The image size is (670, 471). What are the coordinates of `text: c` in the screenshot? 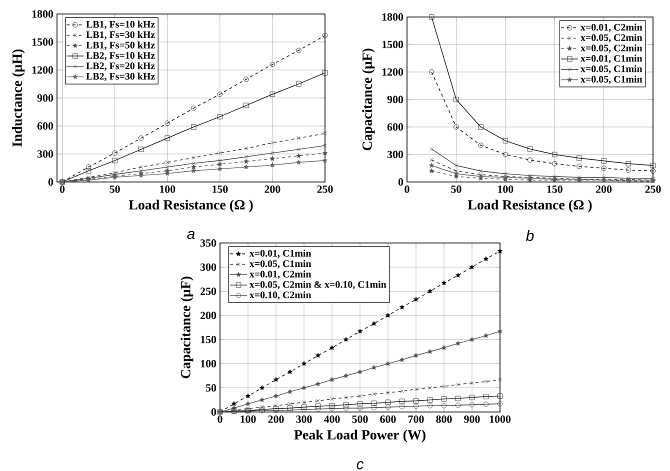 It's located at (360, 465).